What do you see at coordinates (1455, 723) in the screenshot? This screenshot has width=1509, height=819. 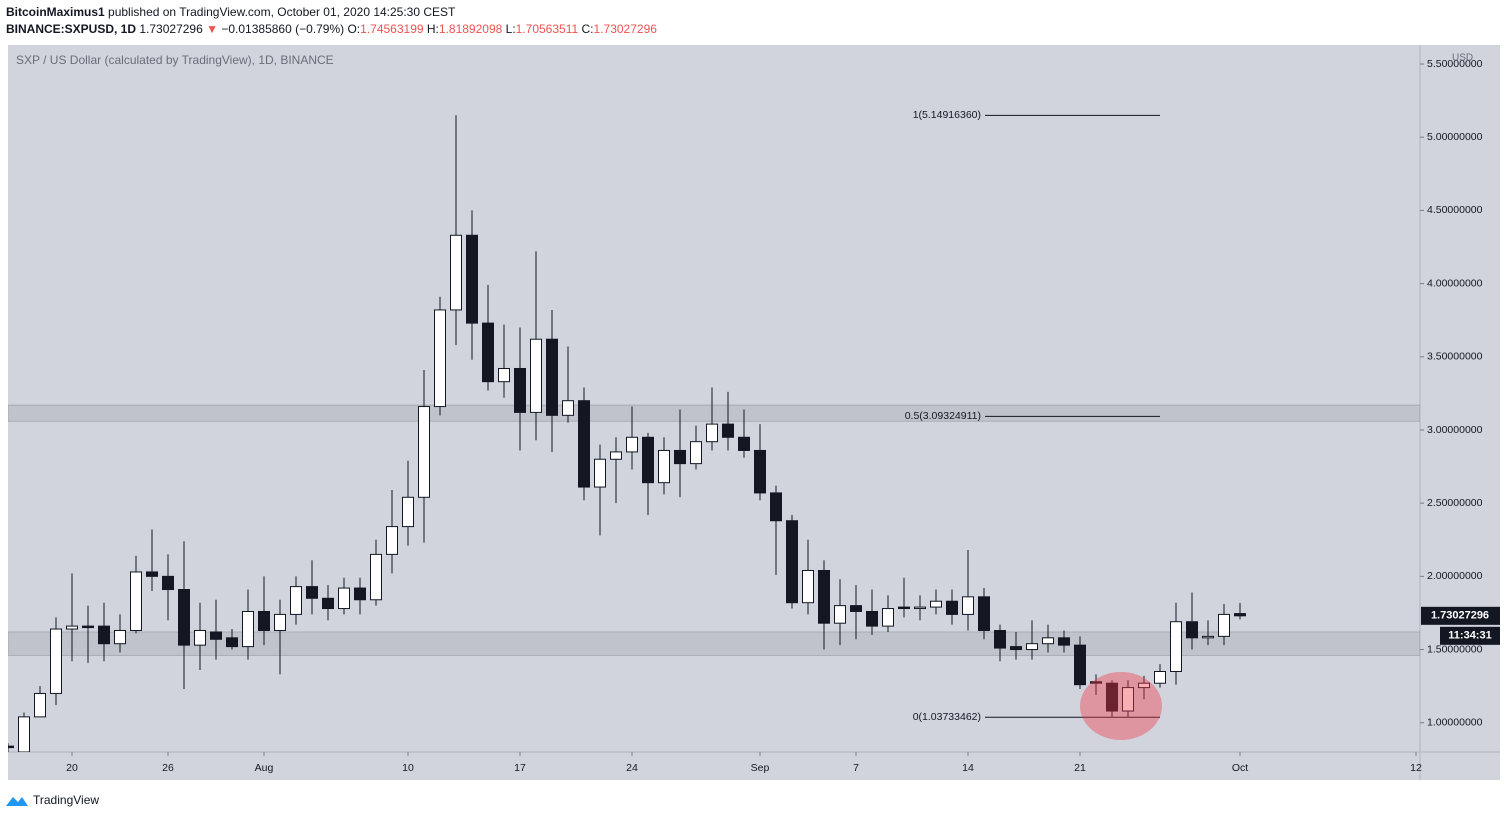 I see `y-tick-label: 1.00000000` at bounding box center [1455, 723].